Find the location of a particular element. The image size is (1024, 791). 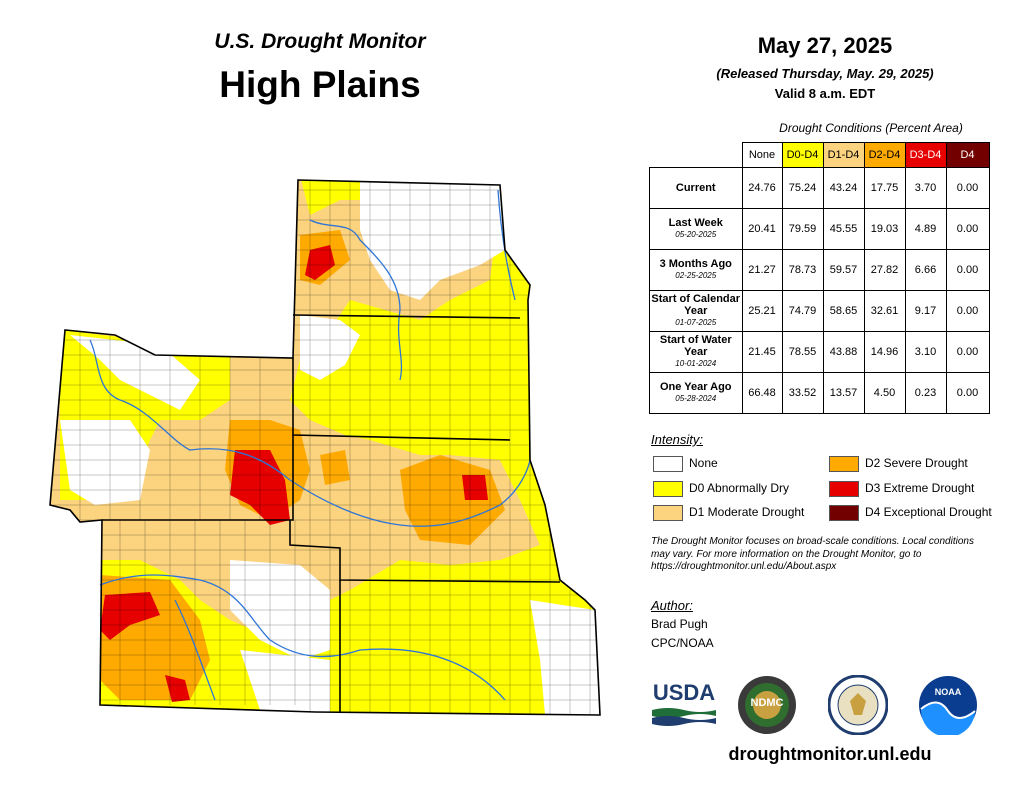

col-header-d2-d4: D2-D4 is located at coordinates (884, 155).